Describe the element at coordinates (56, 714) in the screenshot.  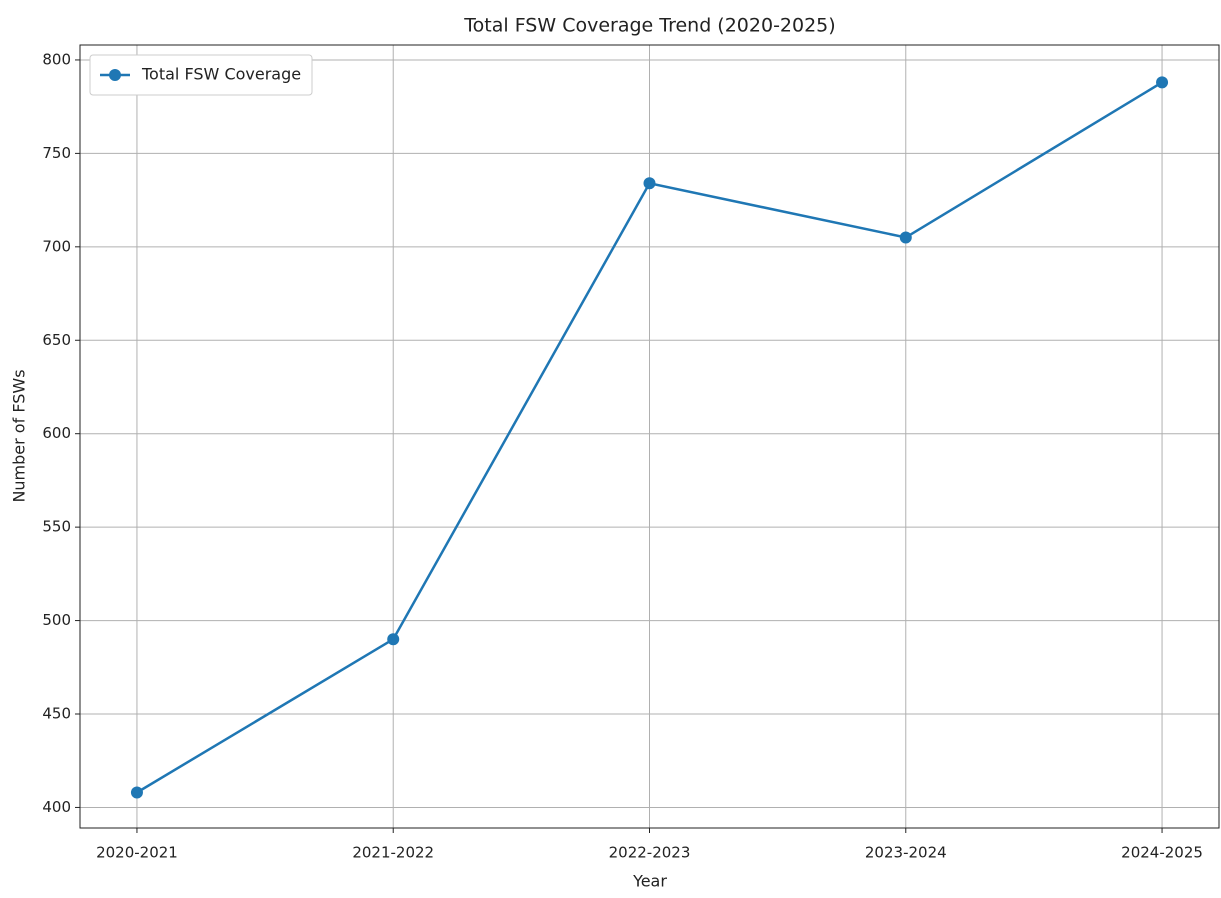
I see `y-tick-label: 450` at that location.